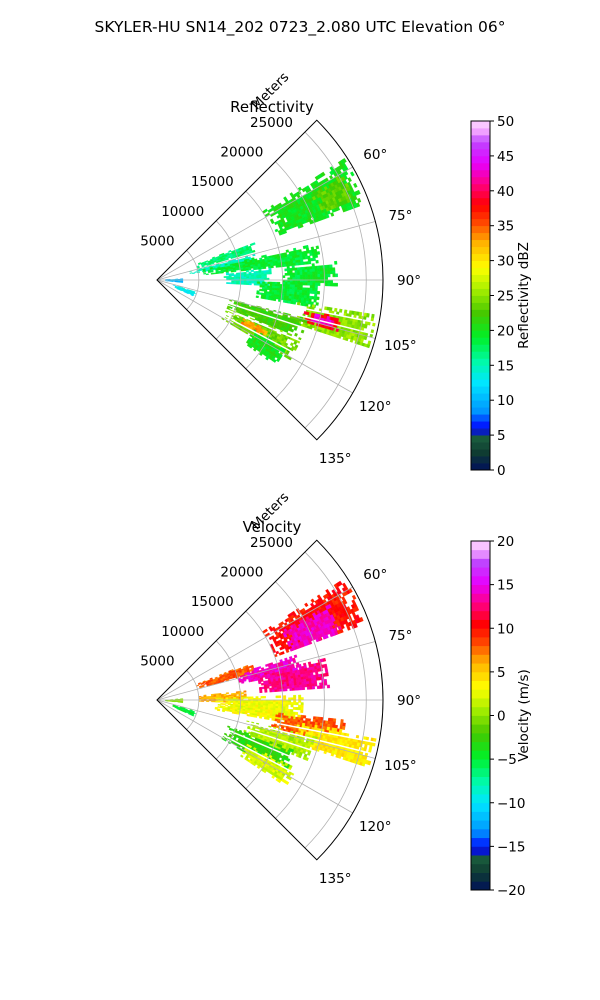 The height and width of the screenshot is (1000, 600). Describe the element at coordinates (272, 107) in the screenshot. I see `panel-title: Reflectivity` at that location.